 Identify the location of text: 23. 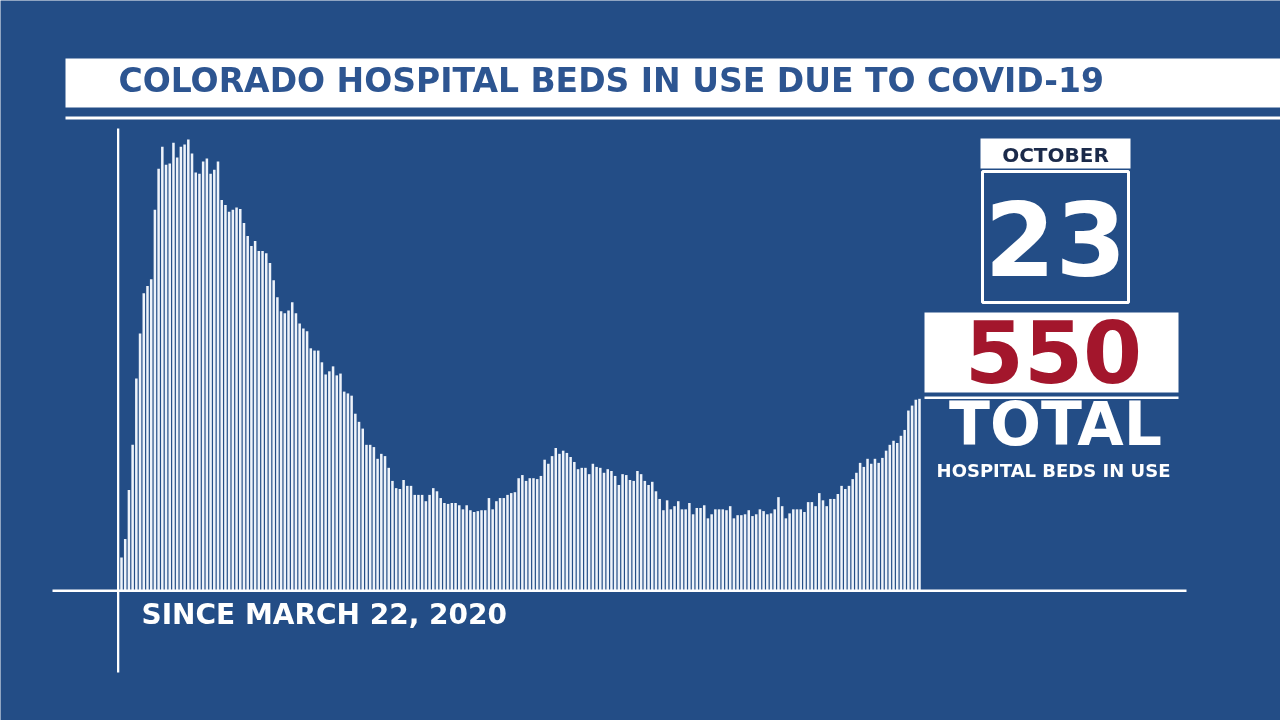
(1055, 240).